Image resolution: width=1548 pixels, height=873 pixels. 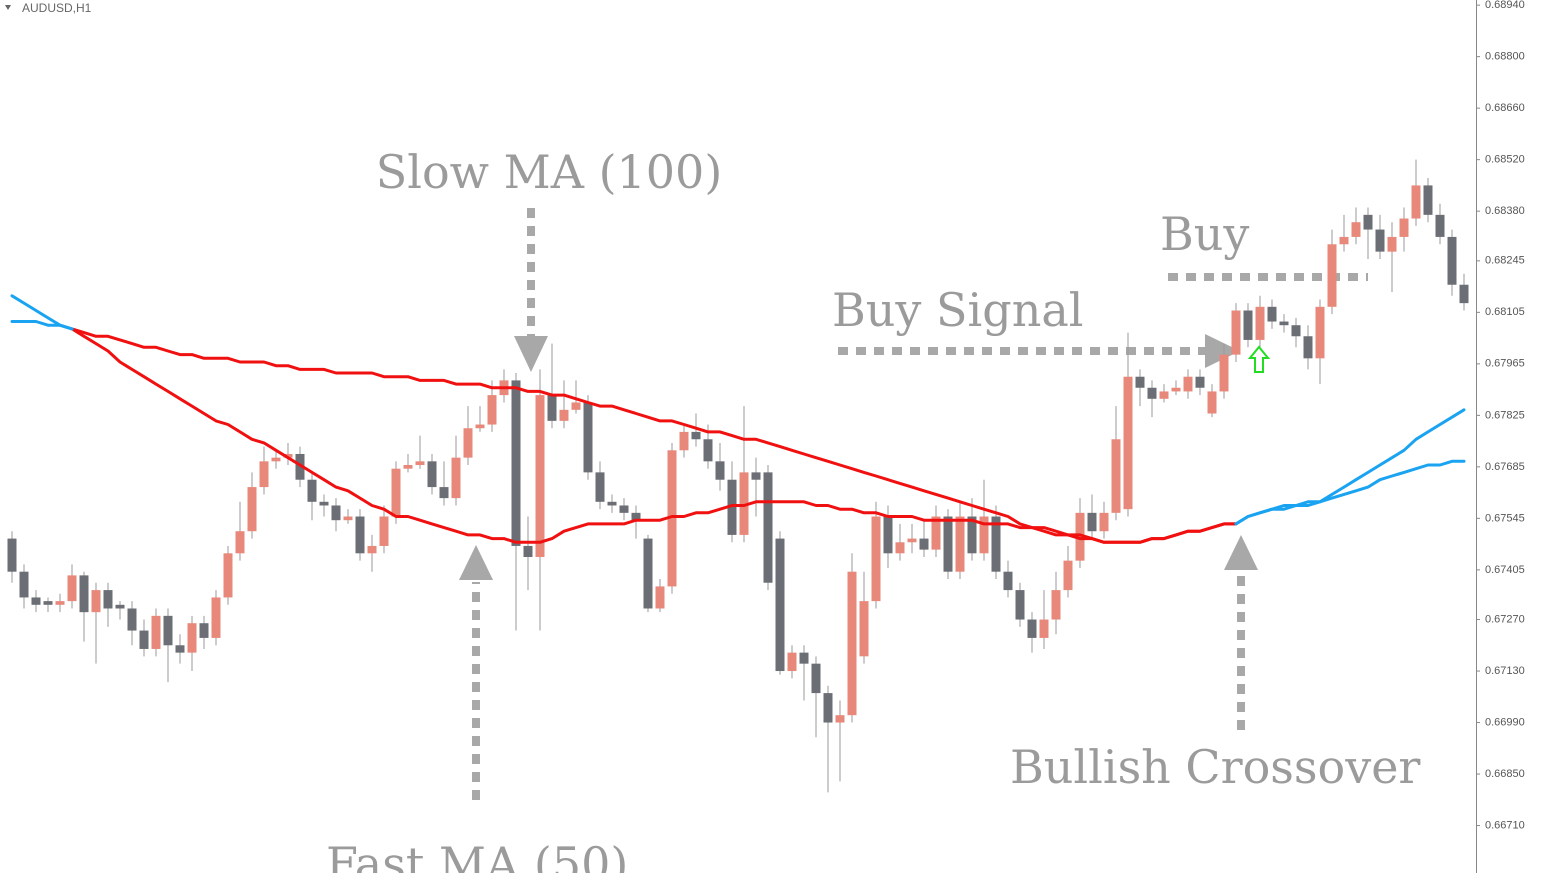 What do you see at coordinates (1505, 261) in the screenshot?
I see `y-tick-label: 0.68245` at bounding box center [1505, 261].